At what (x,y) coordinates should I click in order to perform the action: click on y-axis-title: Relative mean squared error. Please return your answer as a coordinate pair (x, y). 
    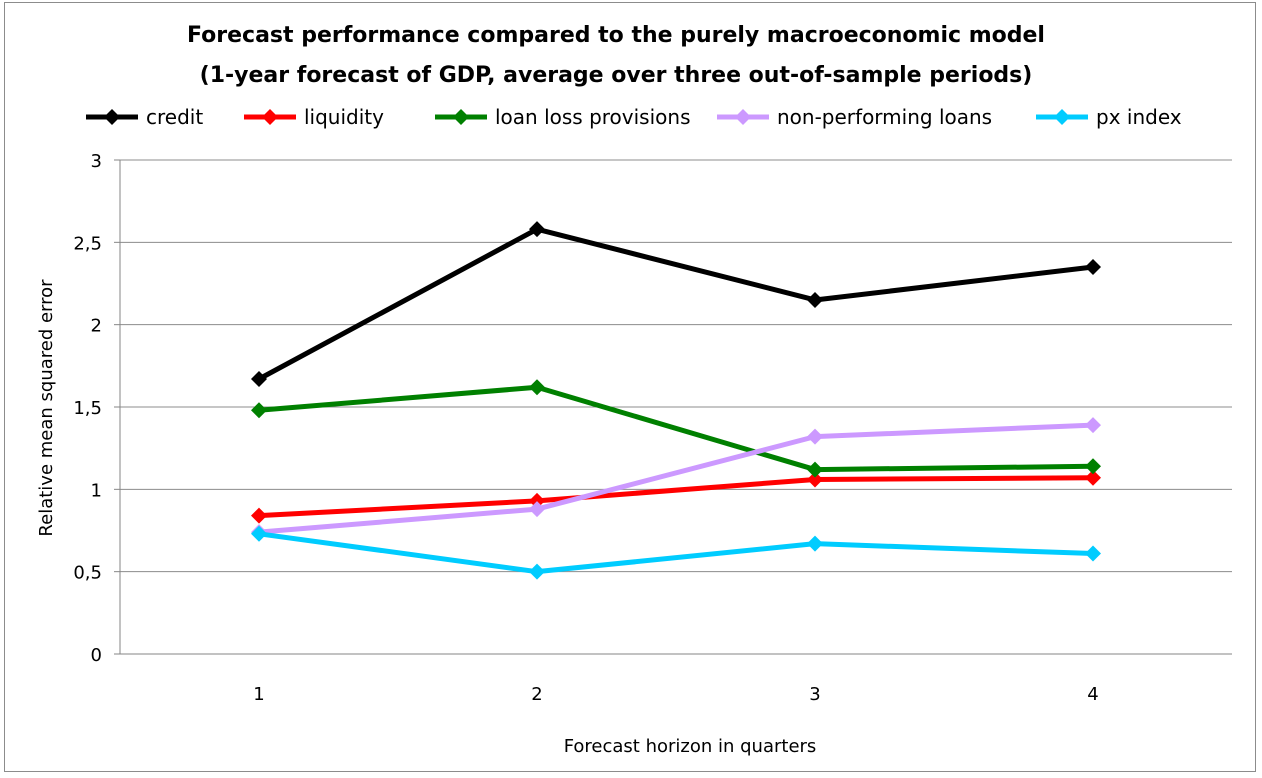
    Looking at the image, I should click on (46, 408).